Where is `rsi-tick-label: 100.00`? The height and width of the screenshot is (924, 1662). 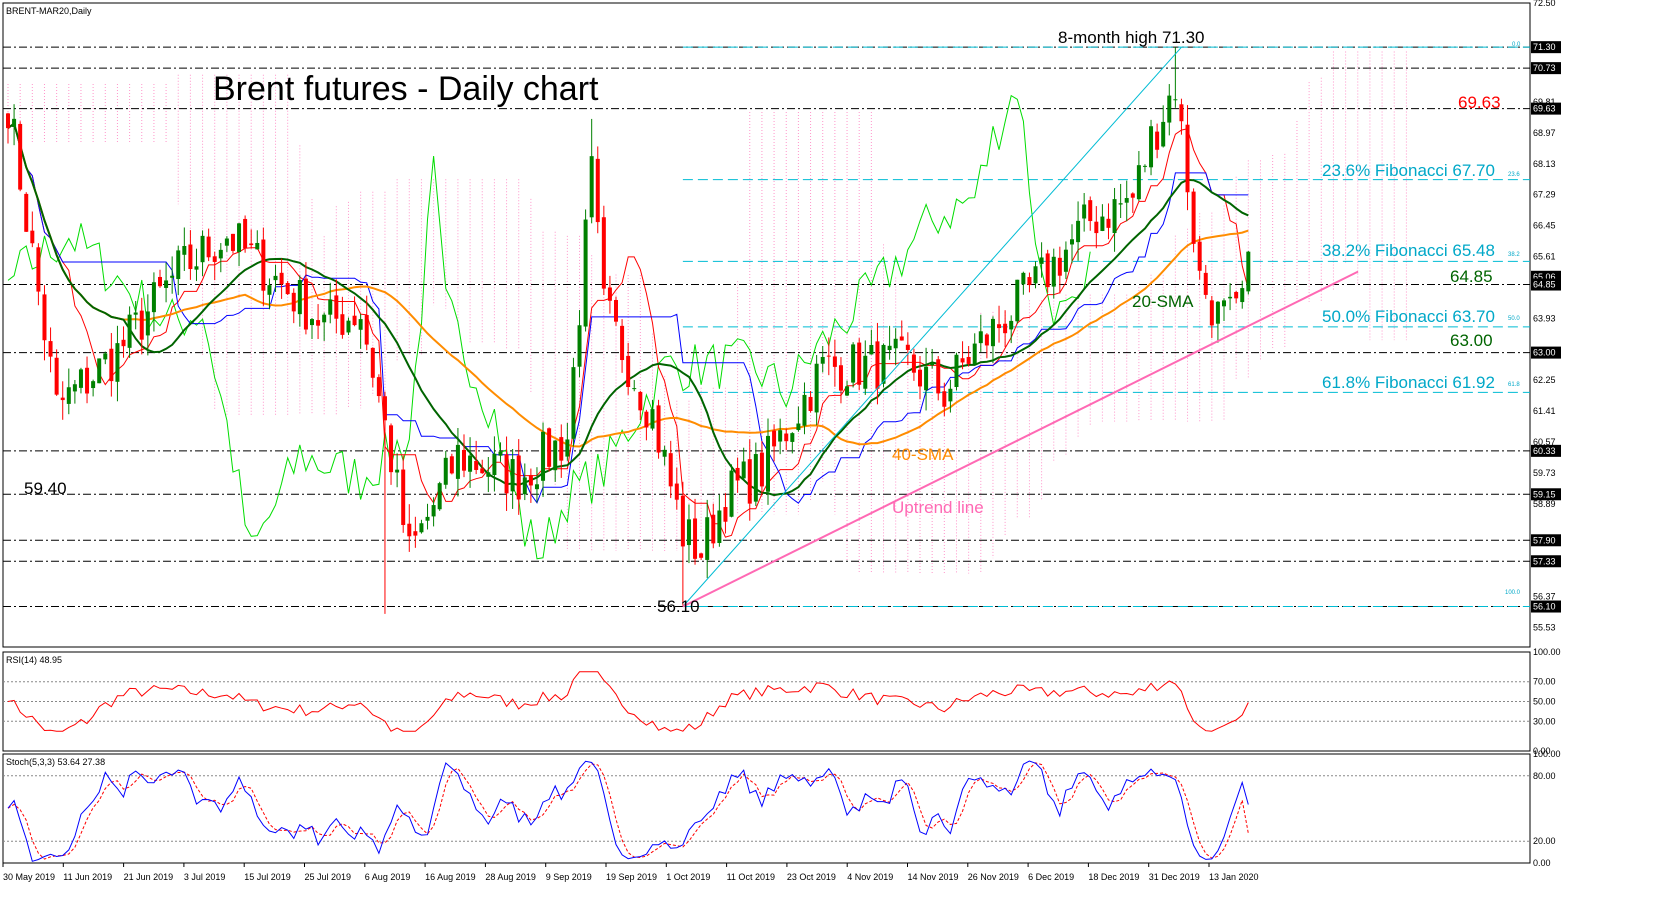
rsi-tick-label: 100.00 is located at coordinates (1547, 652).